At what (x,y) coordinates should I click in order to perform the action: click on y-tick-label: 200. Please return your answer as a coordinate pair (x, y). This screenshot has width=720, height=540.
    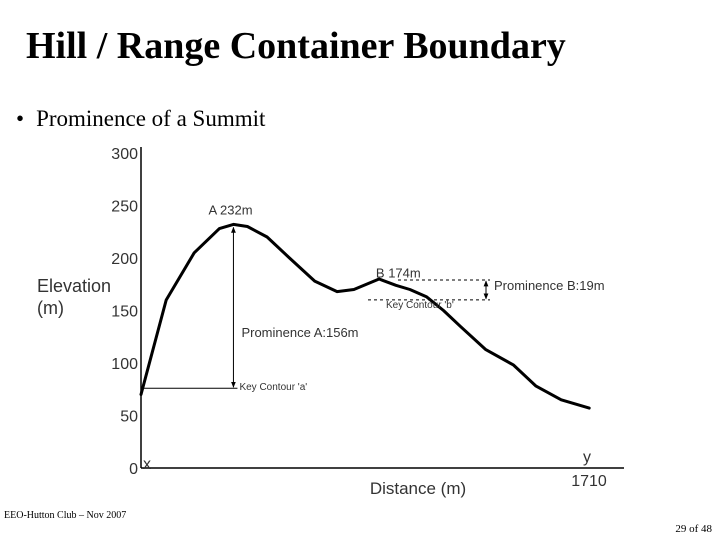
    Looking at the image, I should click on (124, 259).